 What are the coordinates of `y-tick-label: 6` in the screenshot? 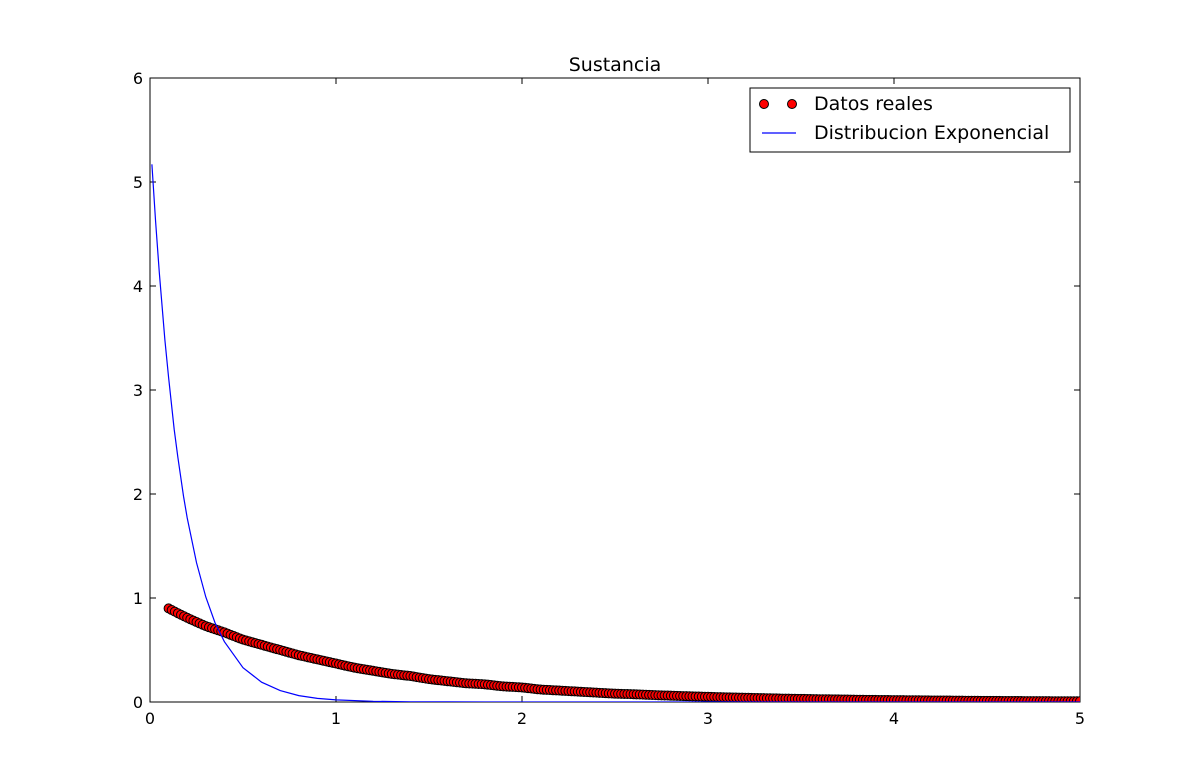 It's located at (138, 78).